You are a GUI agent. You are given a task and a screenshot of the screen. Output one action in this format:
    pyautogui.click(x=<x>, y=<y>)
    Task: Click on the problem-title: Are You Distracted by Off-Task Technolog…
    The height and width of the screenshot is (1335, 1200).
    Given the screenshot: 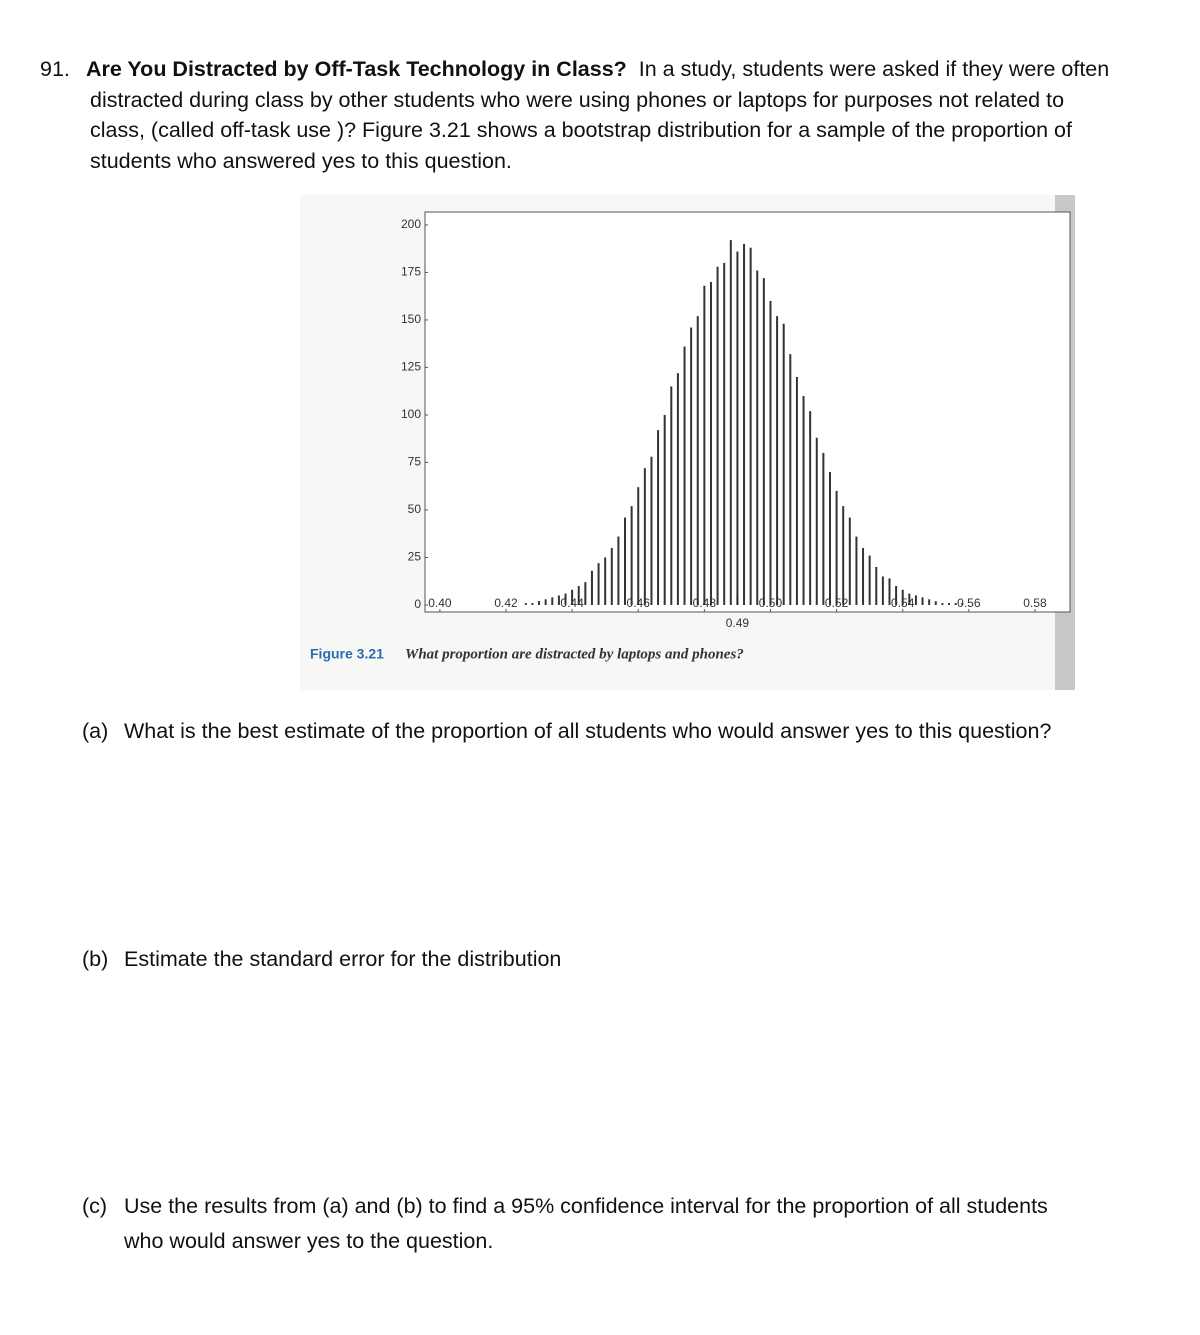 What is the action you would take?
    pyautogui.click(x=356, y=69)
    